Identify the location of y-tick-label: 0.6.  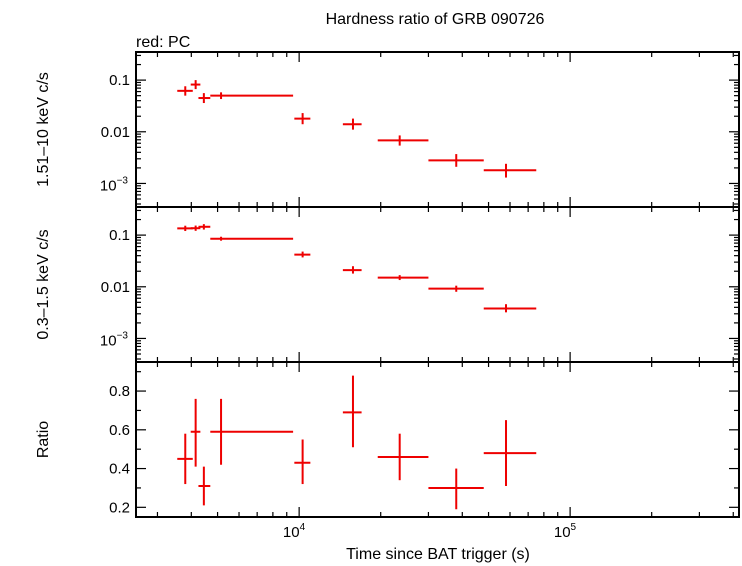
(119, 430).